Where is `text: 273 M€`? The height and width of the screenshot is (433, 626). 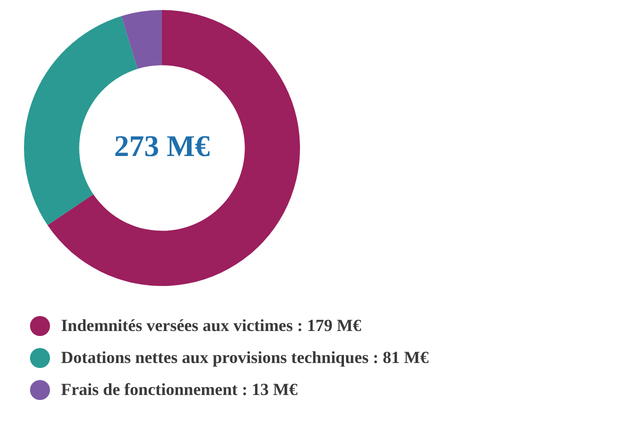
text: 273 M€ is located at coordinates (162, 146).